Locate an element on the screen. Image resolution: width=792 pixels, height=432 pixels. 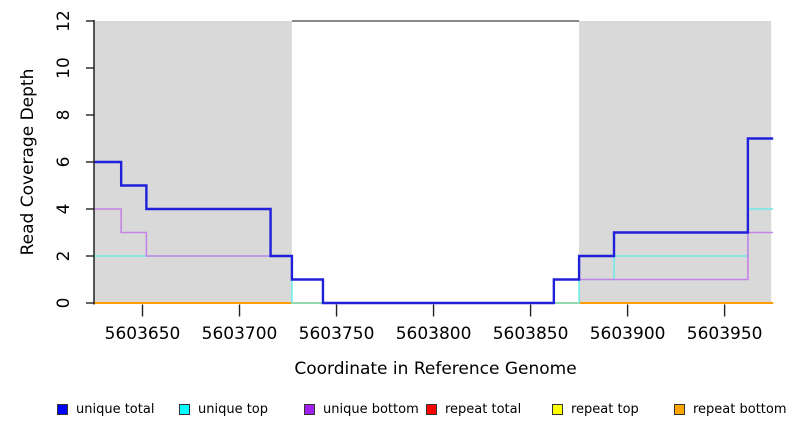
y-tick-label: 4 is located at coordinates (64, 209).